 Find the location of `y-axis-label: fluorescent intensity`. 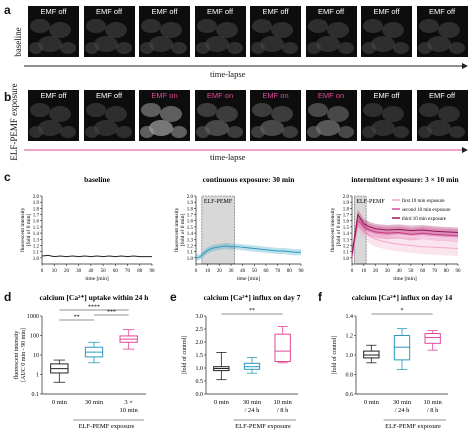

y-axis-label: fluorescent intensity is located at coordinates (16, 355).